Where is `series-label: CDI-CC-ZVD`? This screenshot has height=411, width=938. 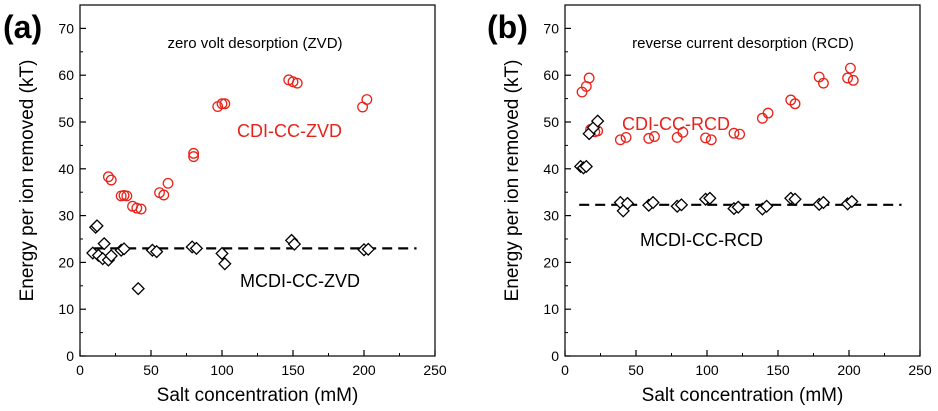
series-label: CDI-CC-ZVD is located at coordinates (289, 131).